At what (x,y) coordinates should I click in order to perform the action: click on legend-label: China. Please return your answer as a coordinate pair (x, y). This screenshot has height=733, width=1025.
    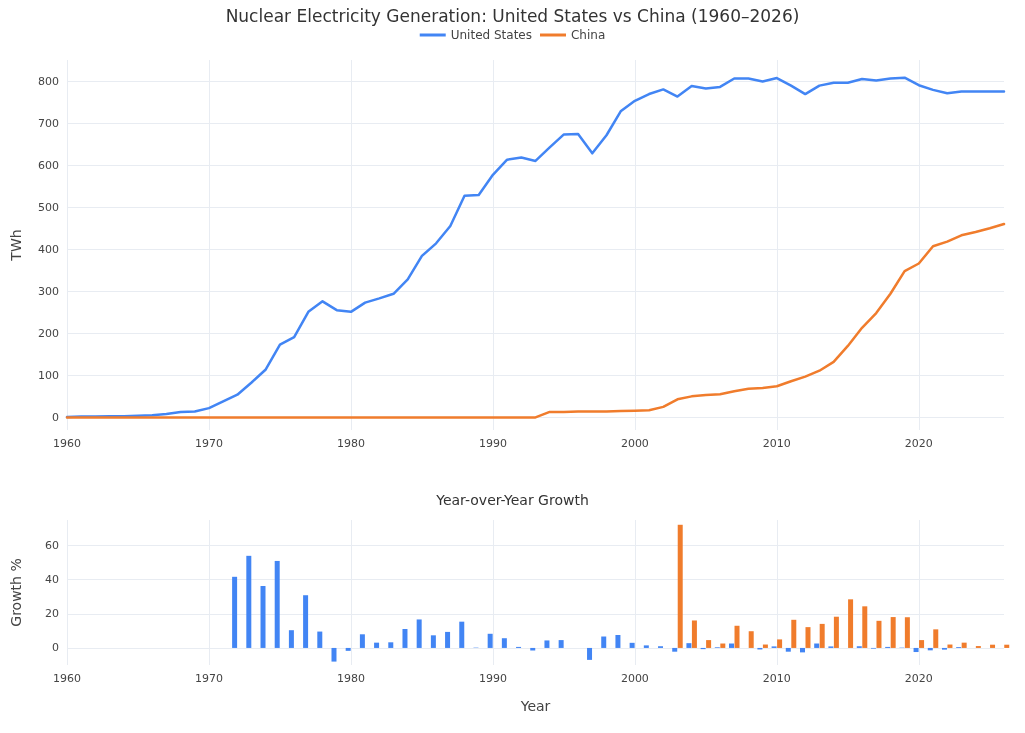
    Looking at the image, I should click on (588, 35).